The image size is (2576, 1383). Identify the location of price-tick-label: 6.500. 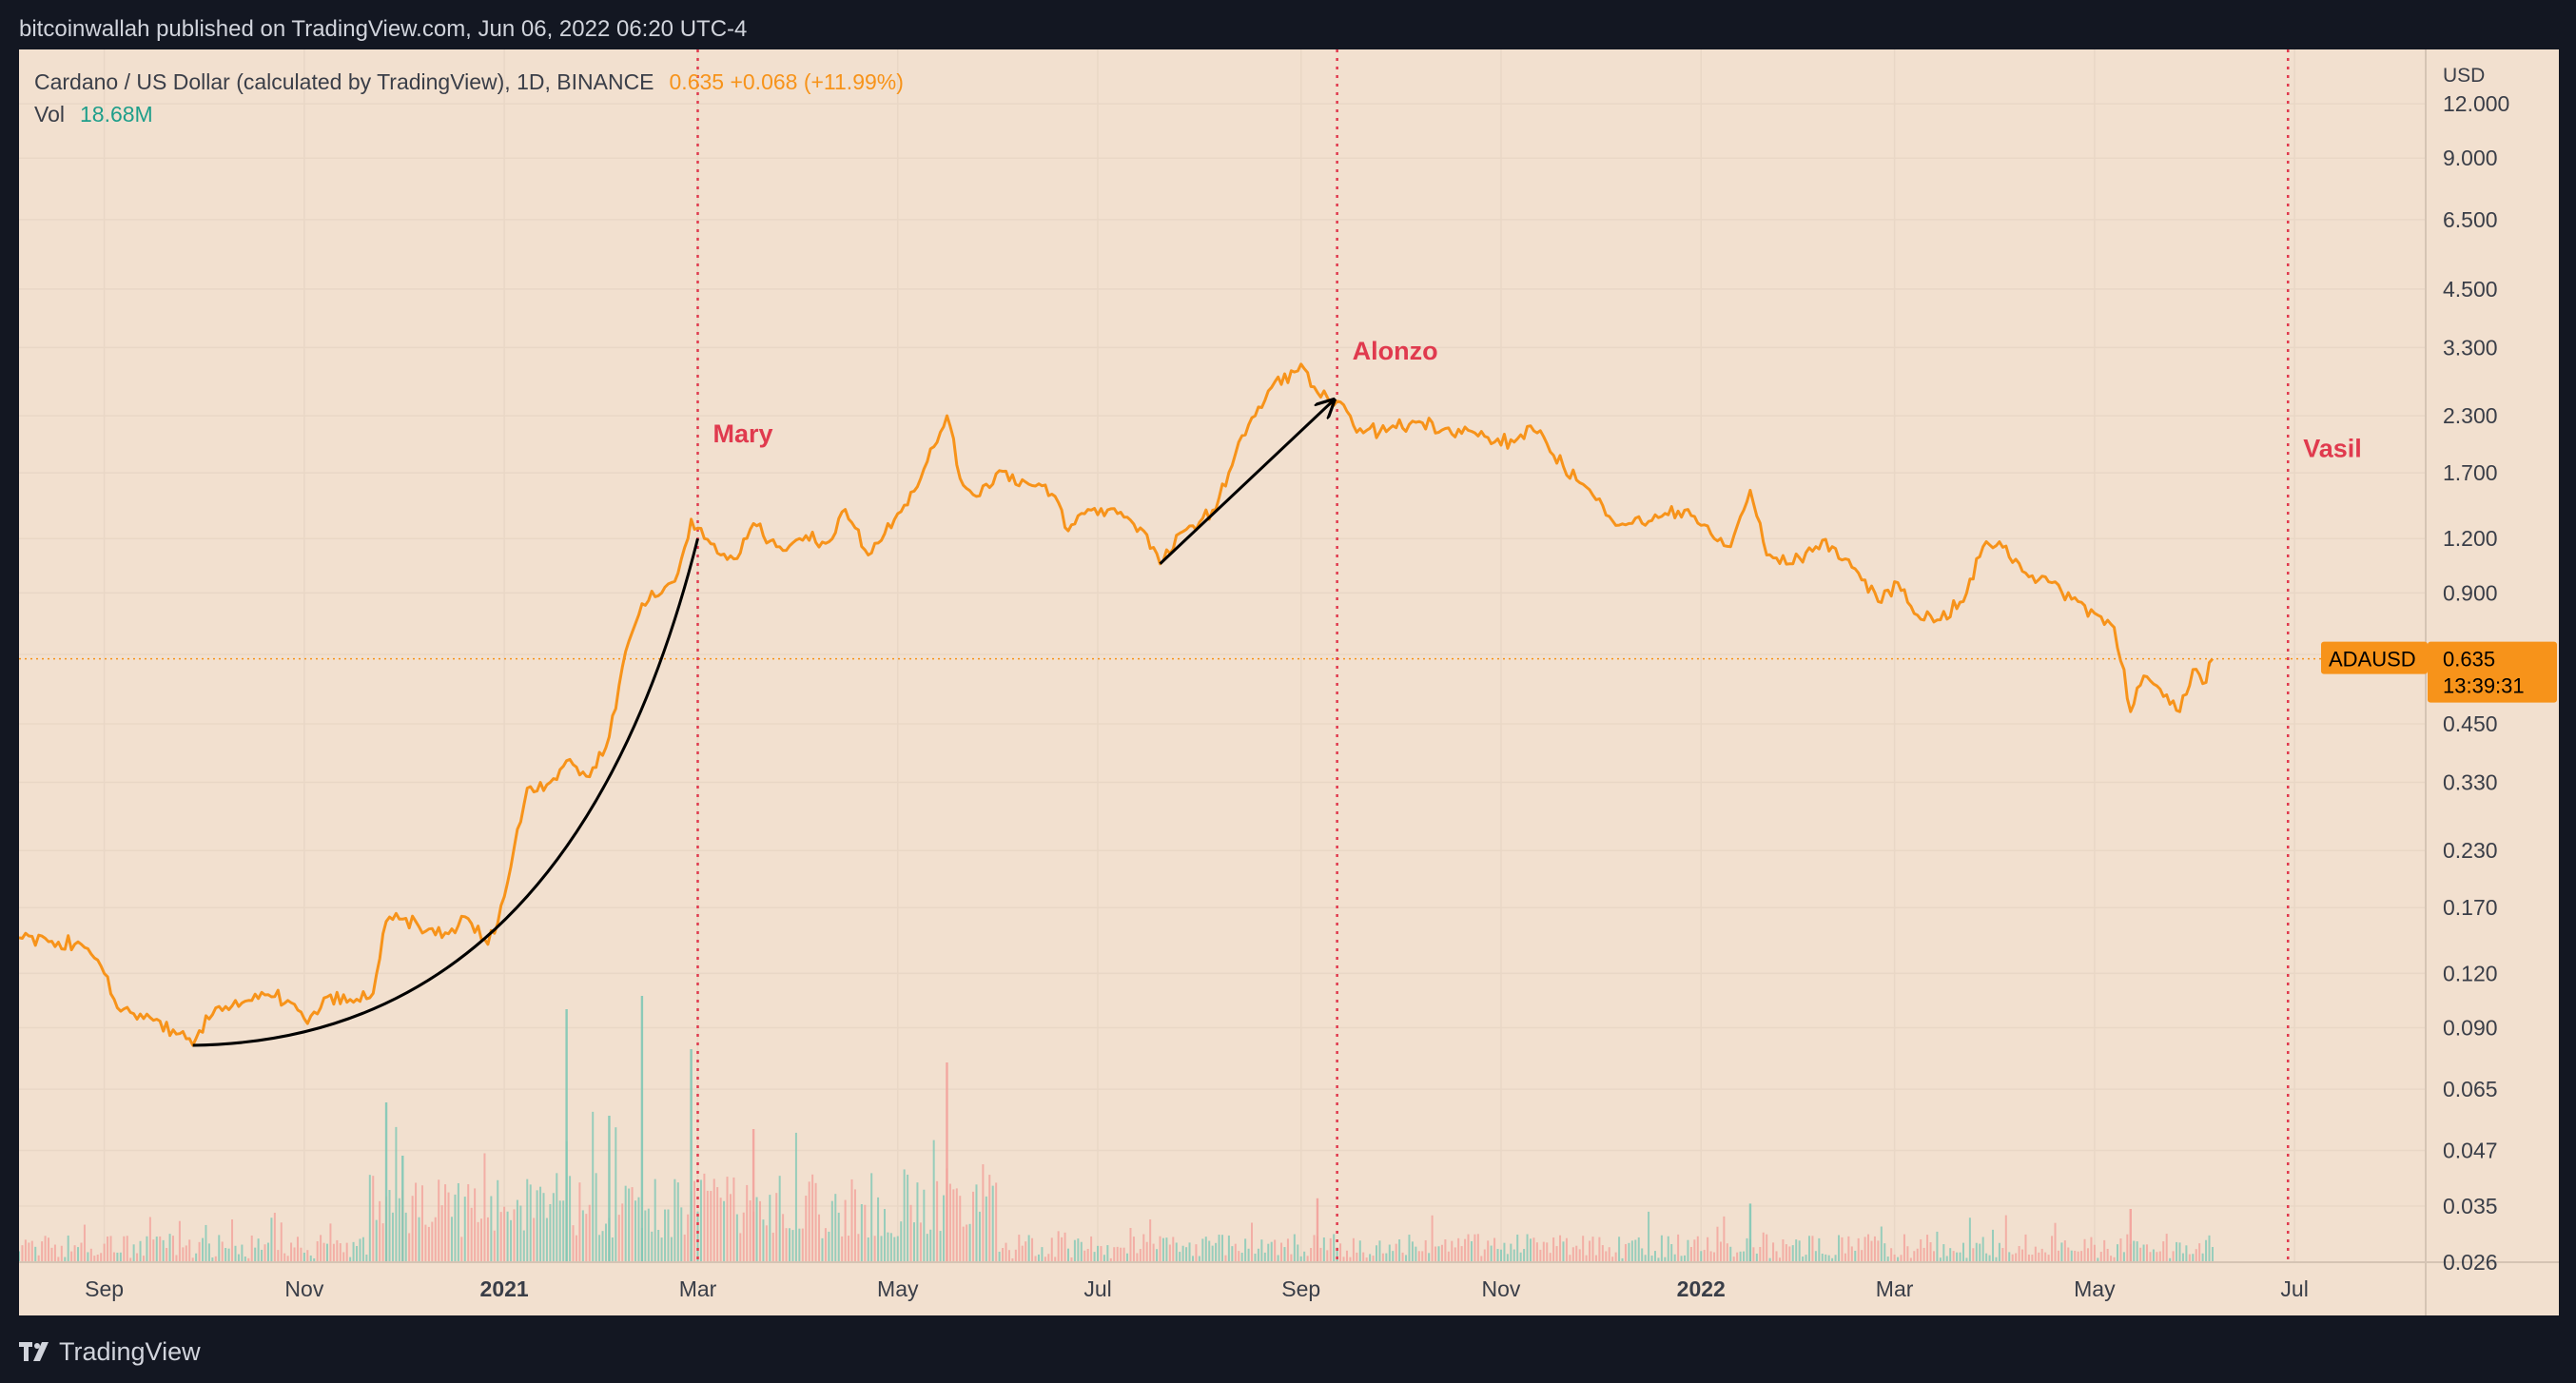
(2470, 219).